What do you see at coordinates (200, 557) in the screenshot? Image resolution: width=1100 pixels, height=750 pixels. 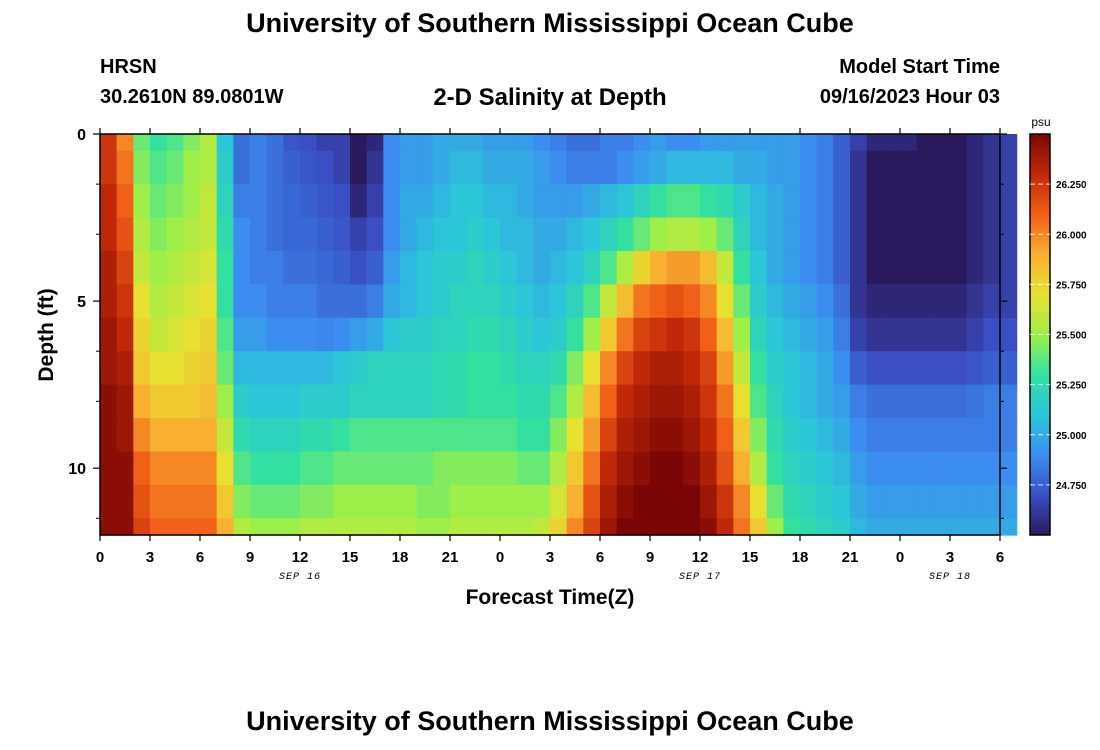 I see `x-tick-label: 6` at bounding box center [200, 557].